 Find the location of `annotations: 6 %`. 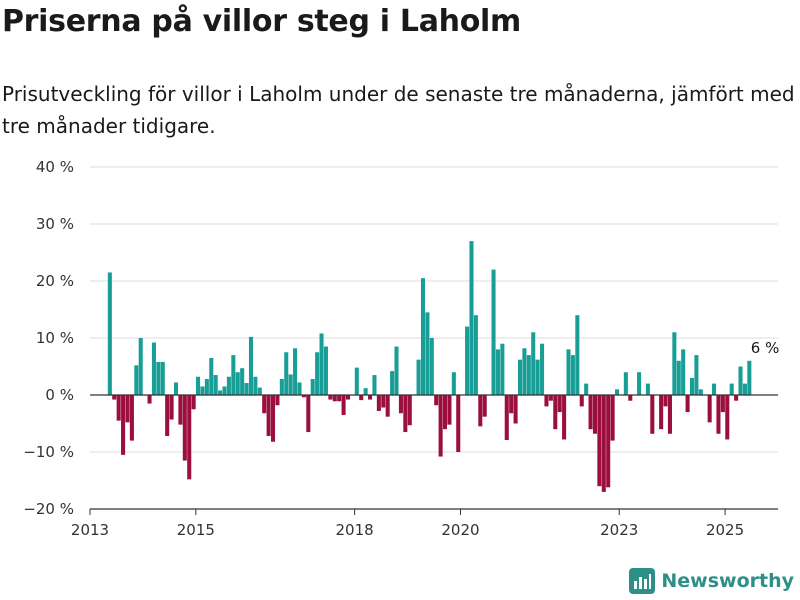

annotations: 6 % is located at coordinates (765, 348).